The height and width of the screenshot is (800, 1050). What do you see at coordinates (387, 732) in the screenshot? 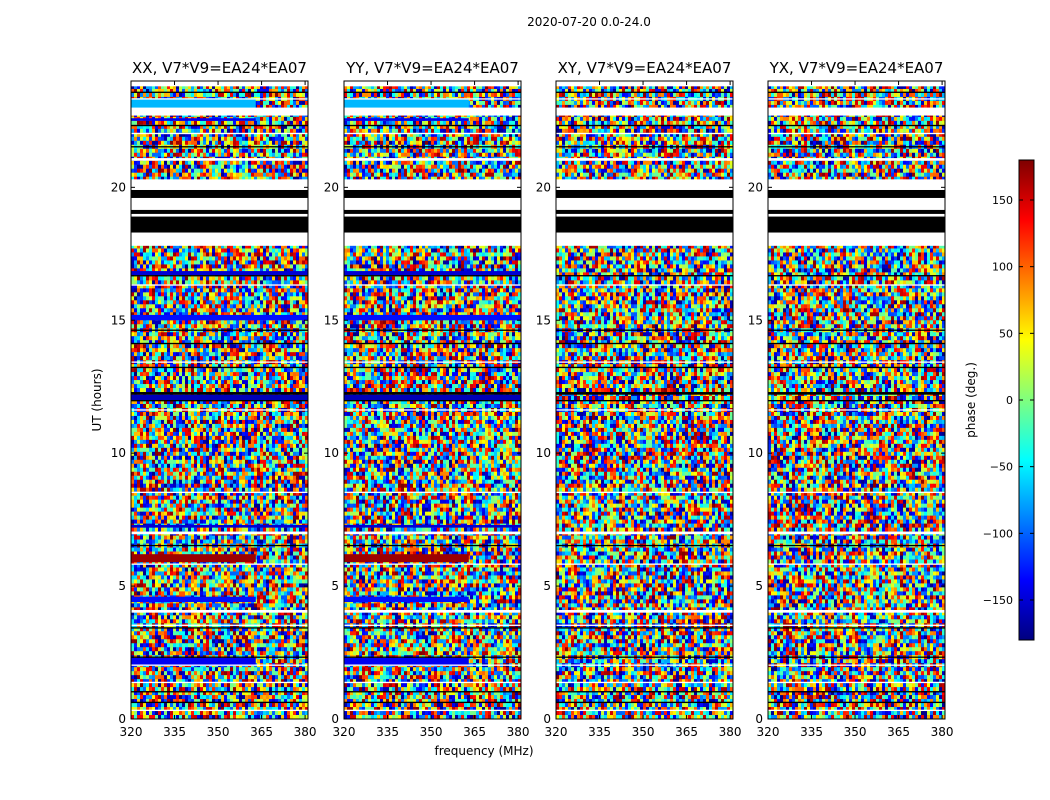
I see `x-tick-label: 335` at bounding box center [387, 732].